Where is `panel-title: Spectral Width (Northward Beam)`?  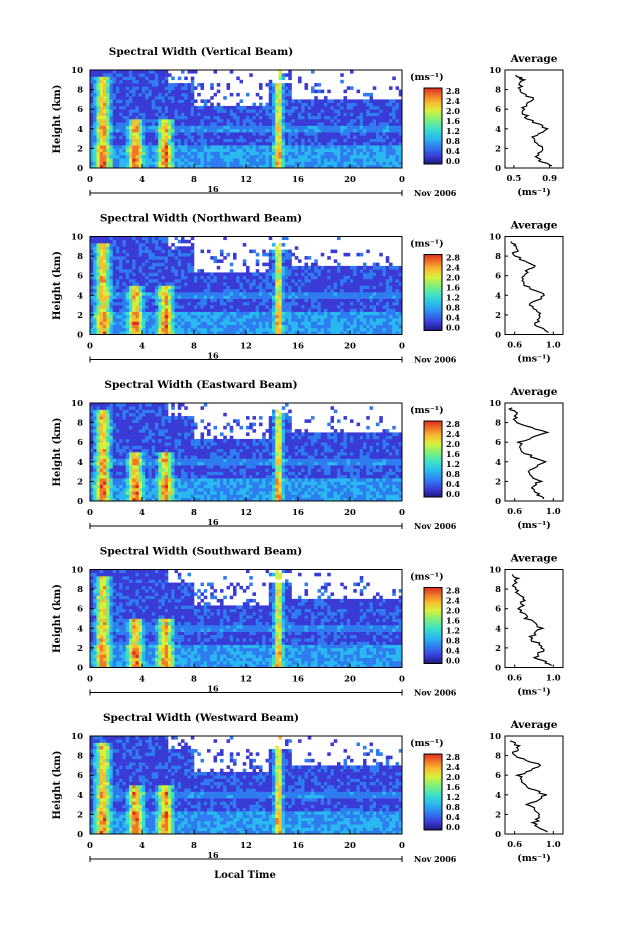 panel-title: Spectral Width (Northward Beam) is located at coordinates (201, 219).